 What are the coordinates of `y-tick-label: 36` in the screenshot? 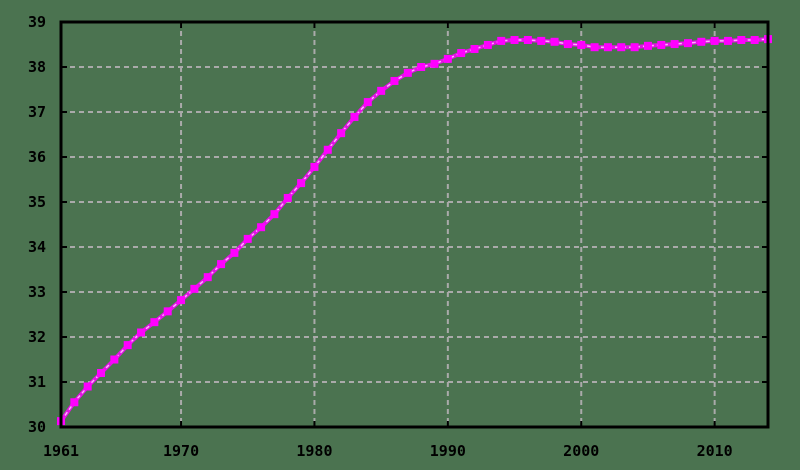 It's located at (37, 157).